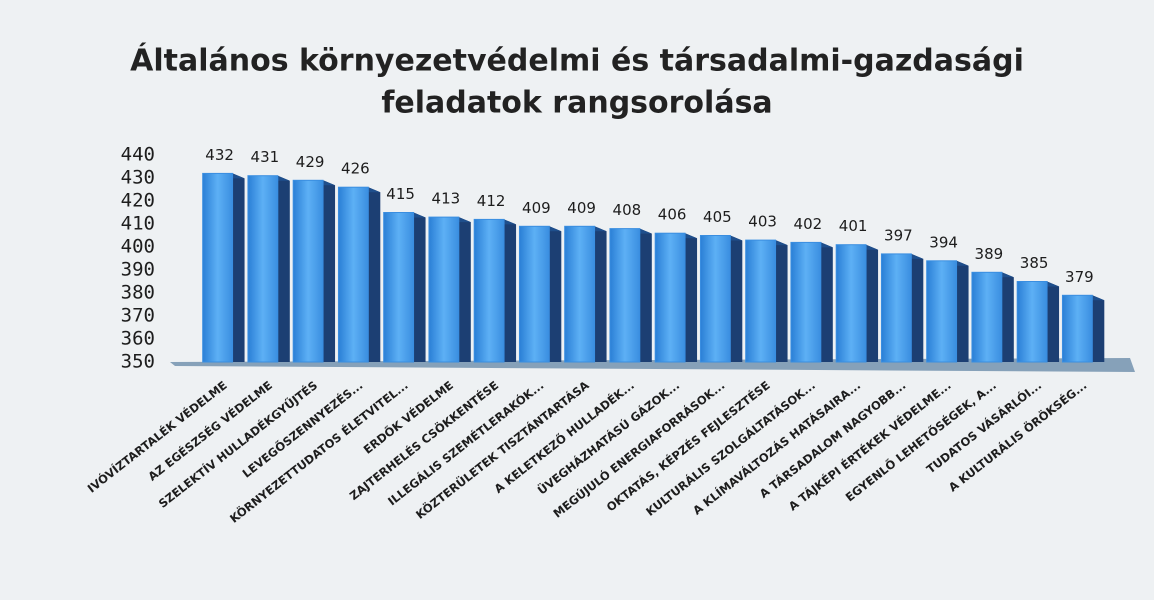  Describe the element at coordinates (808, 224) in the screenshot. I see `value-label: 402` at that location.